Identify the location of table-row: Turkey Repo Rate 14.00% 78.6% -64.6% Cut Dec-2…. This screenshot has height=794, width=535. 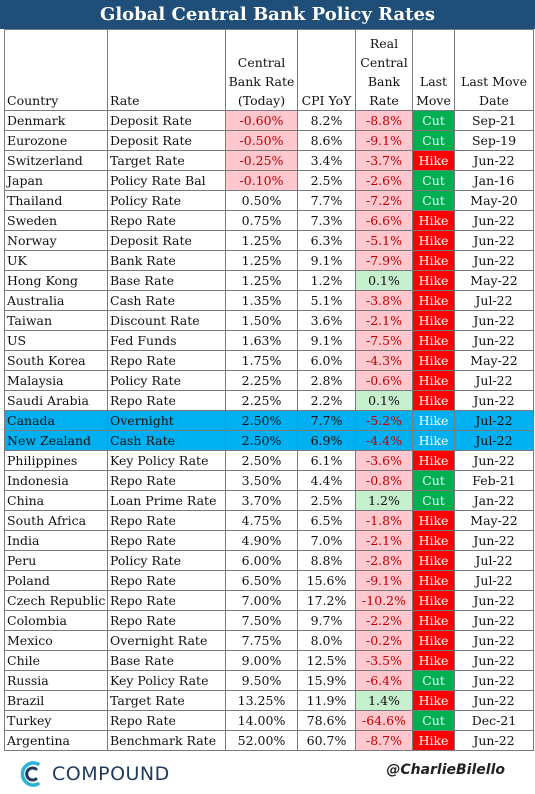
(269, 720).